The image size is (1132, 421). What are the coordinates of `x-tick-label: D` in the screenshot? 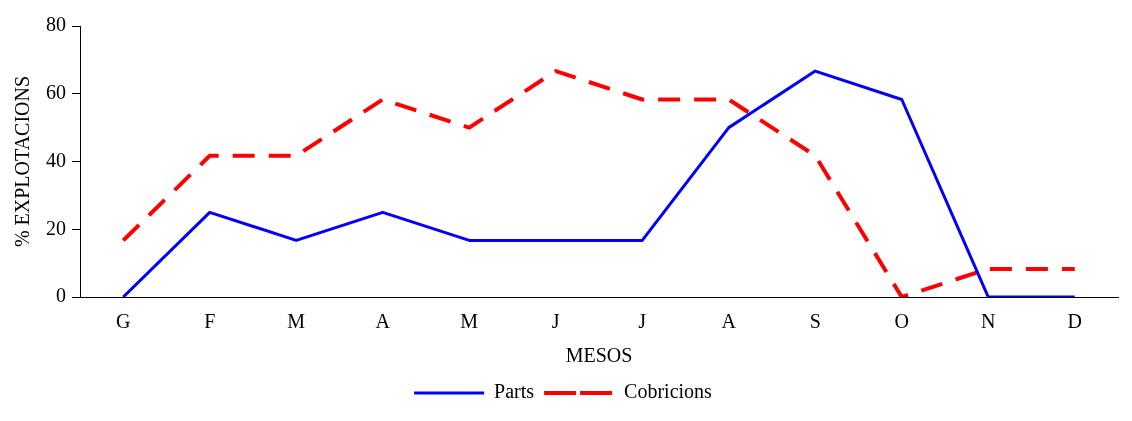 It's located at (1074, 321).